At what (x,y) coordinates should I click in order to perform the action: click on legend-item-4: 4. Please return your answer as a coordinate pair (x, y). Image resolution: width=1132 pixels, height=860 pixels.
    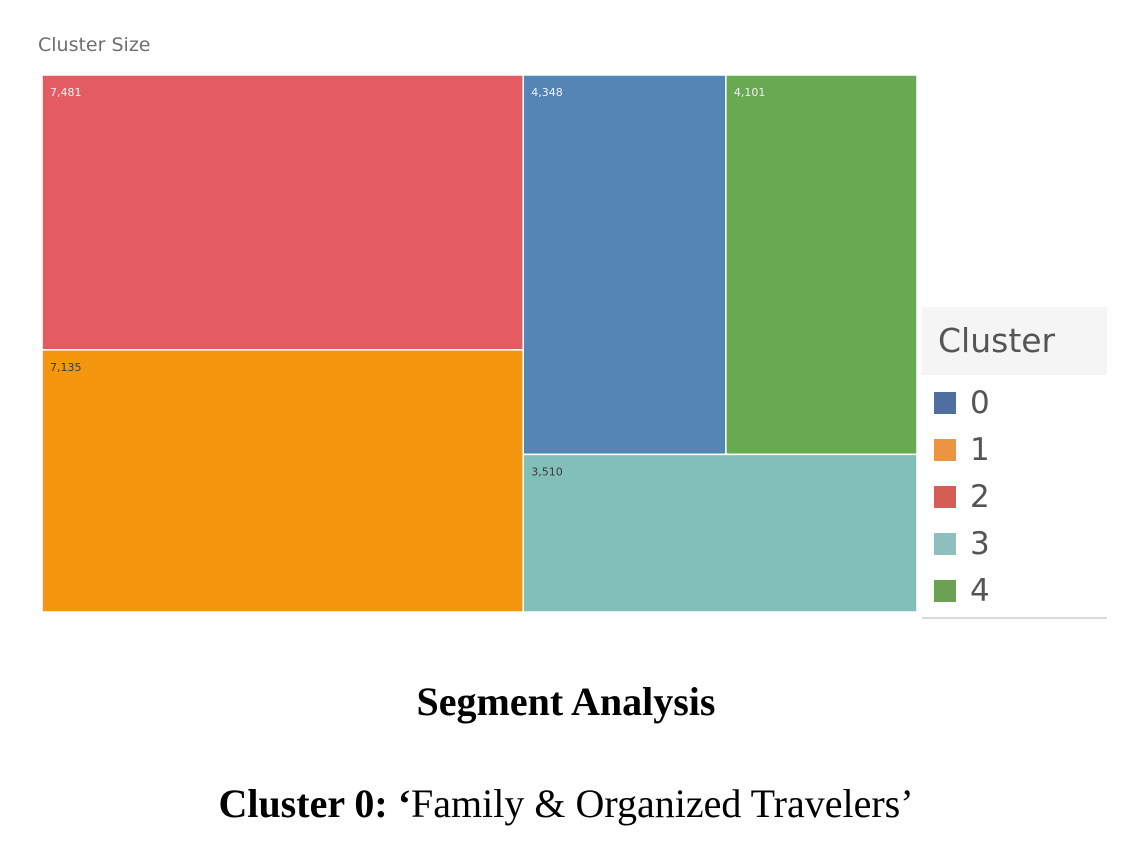
    Looking at the image, I should click on (962, 591).